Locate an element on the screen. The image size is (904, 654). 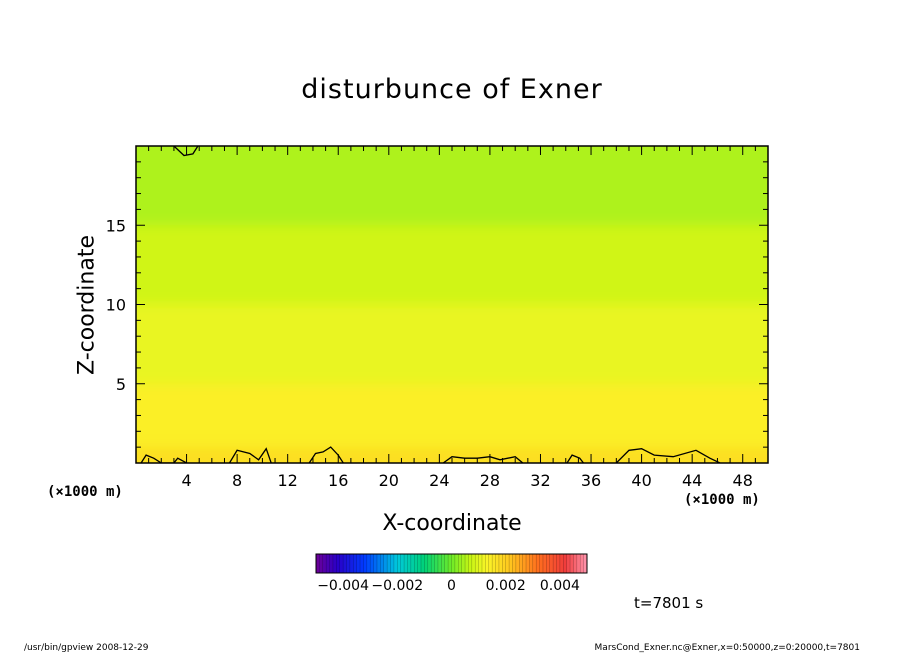
x-tick-label: 44 is located at coordinates (692, 480).